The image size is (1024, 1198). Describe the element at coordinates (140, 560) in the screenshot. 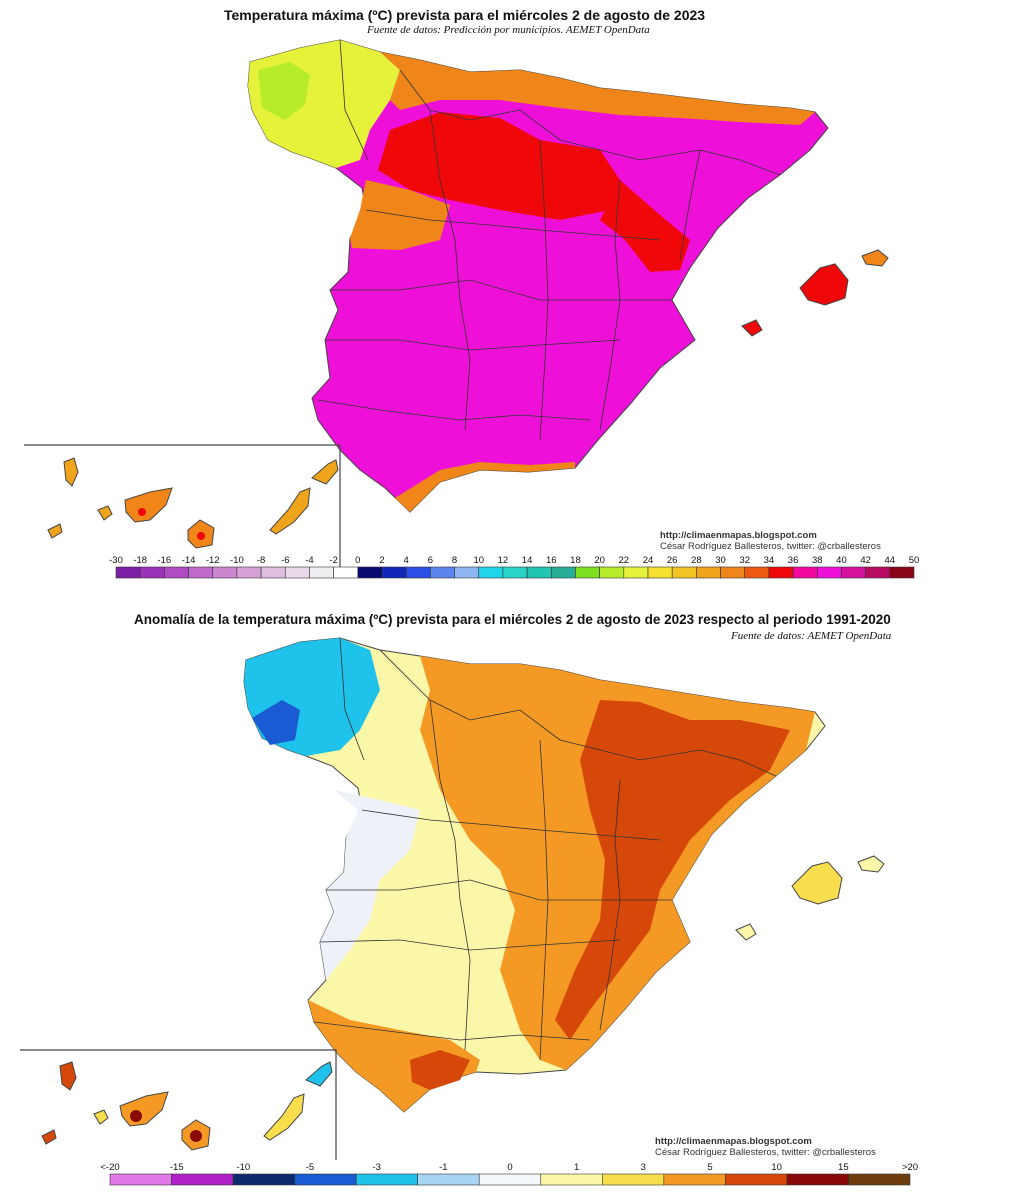

I see `temperature-legend-tick-label: -18` at that location.